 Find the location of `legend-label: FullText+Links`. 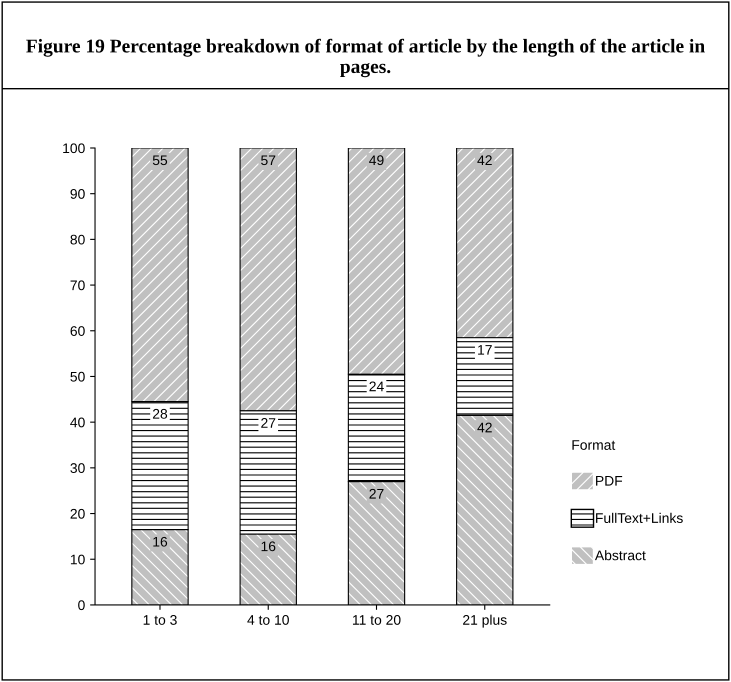

legend-label: FullText+Links is located at coordinates (639, 518).